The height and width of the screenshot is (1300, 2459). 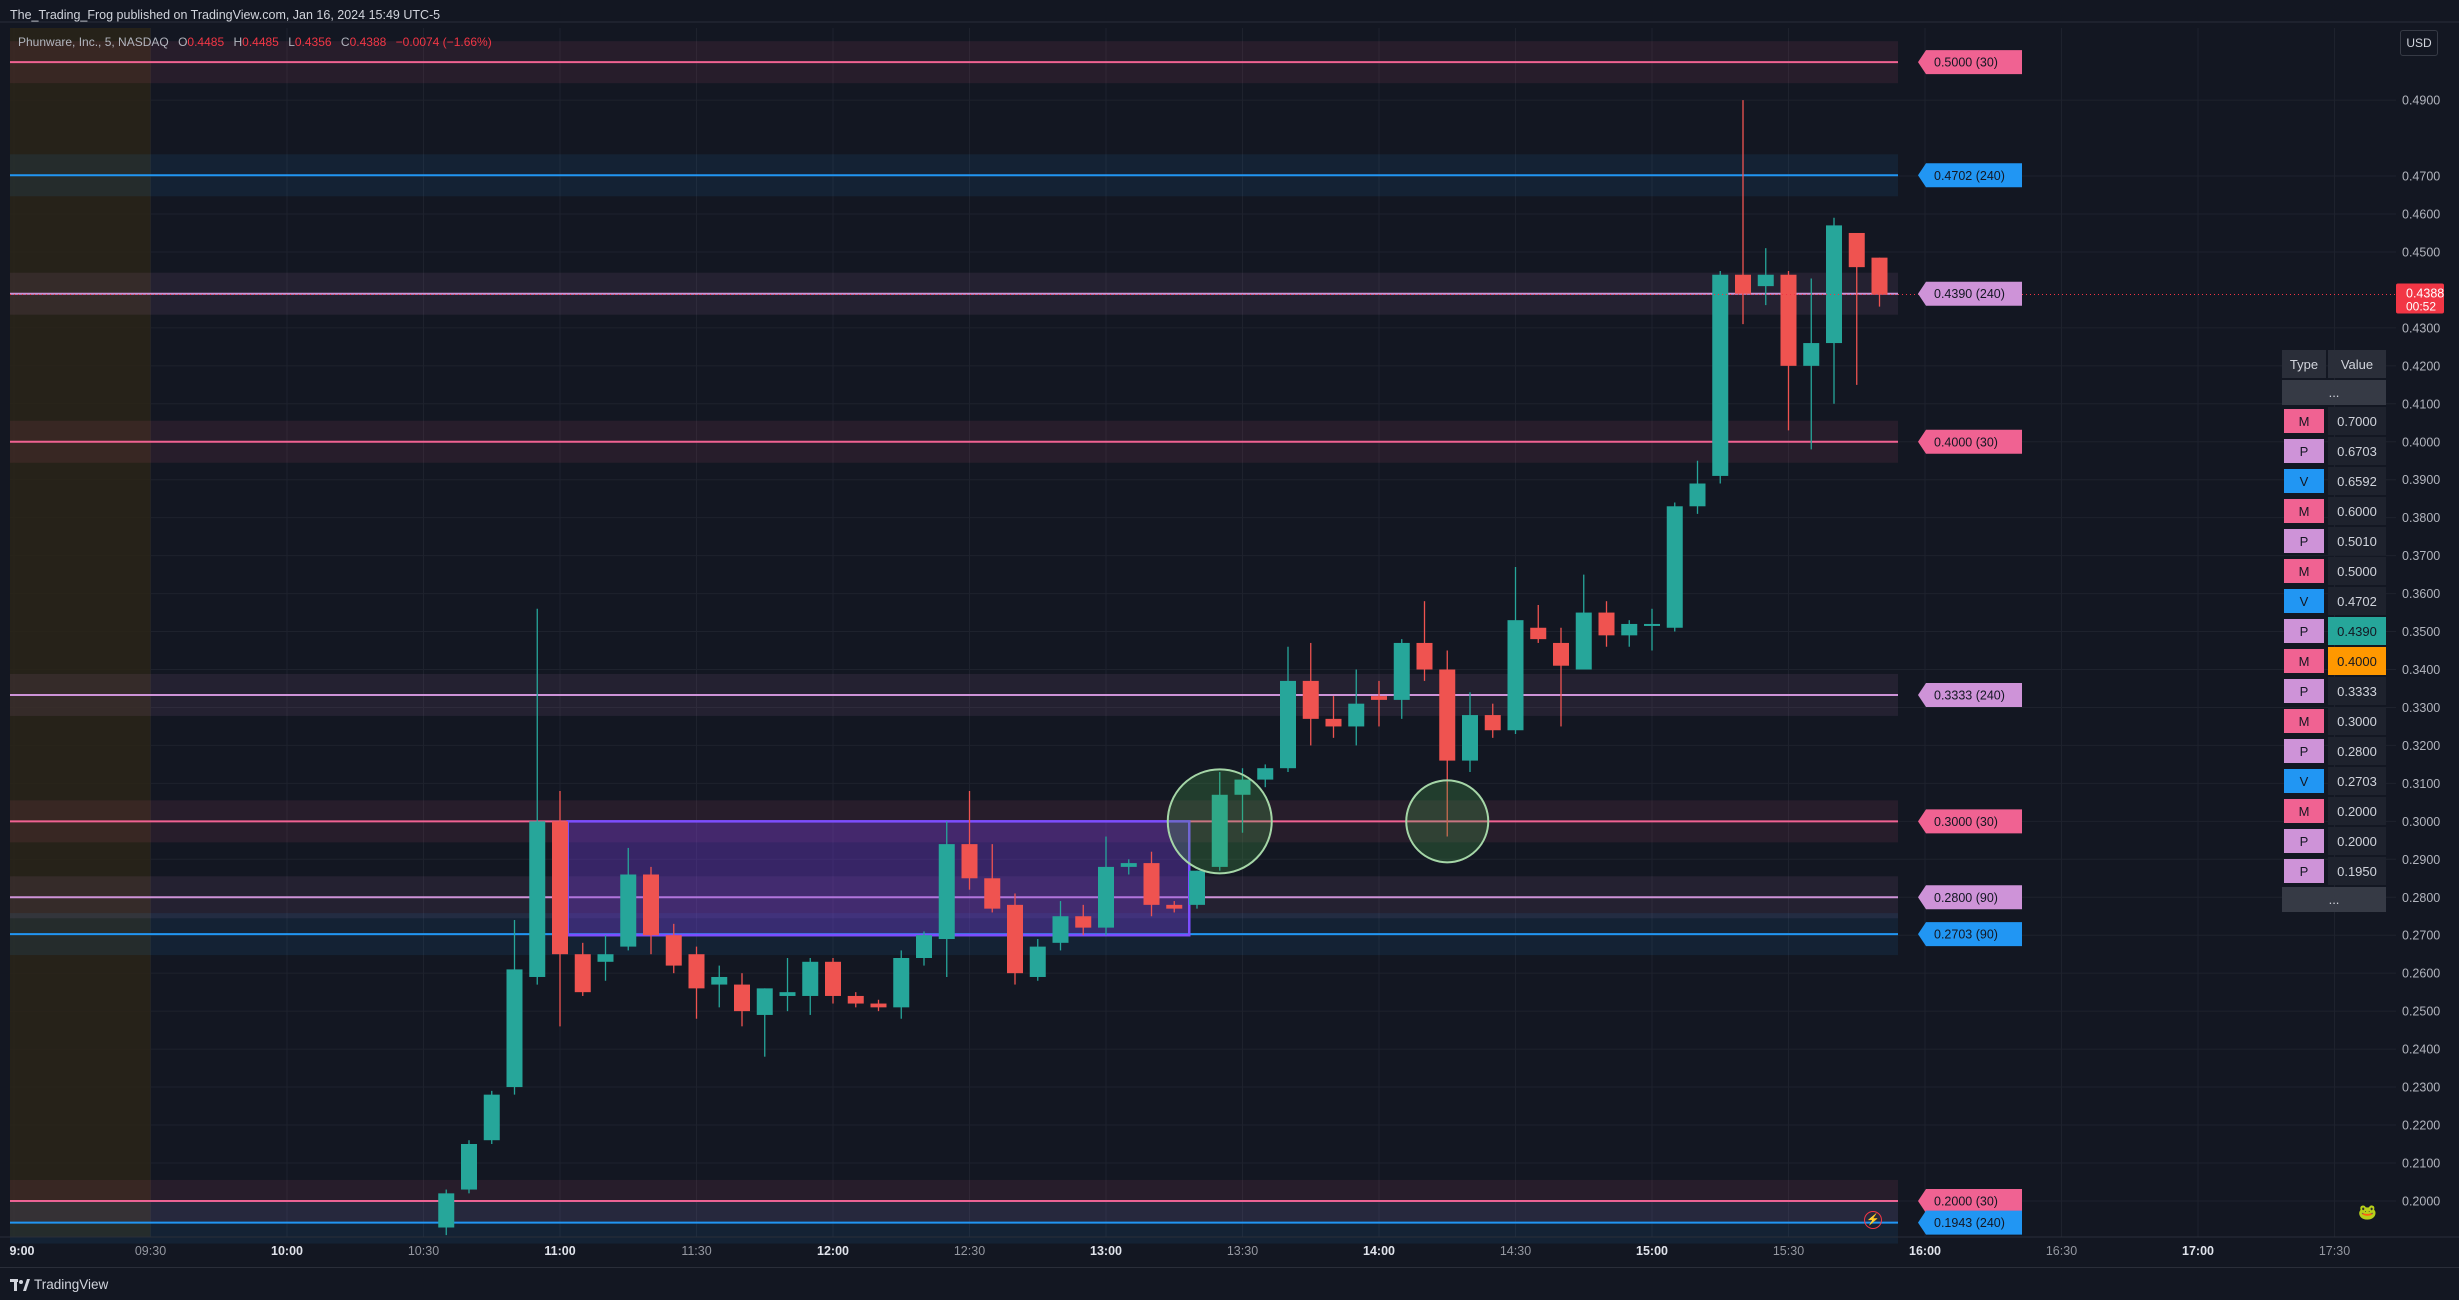 I want to click on value-cell: 0.4000, so click(x=2357, y=661).